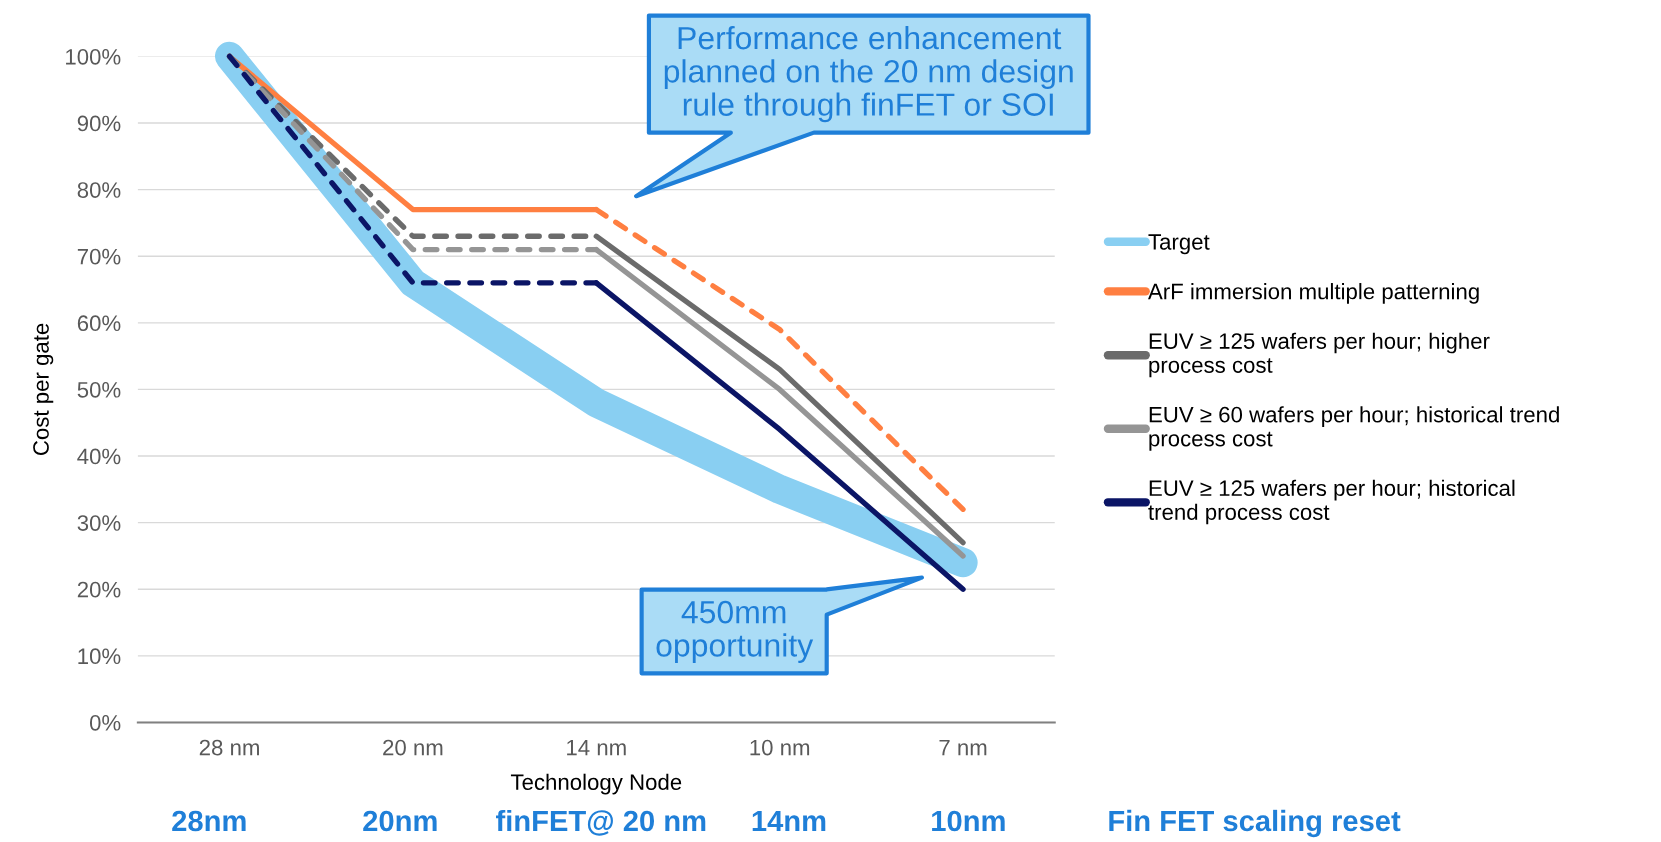  What do you see at coordinates (99, 589) in the screenshot?
I see `y-tick-label: 20%` at bounding box center [99, 589].